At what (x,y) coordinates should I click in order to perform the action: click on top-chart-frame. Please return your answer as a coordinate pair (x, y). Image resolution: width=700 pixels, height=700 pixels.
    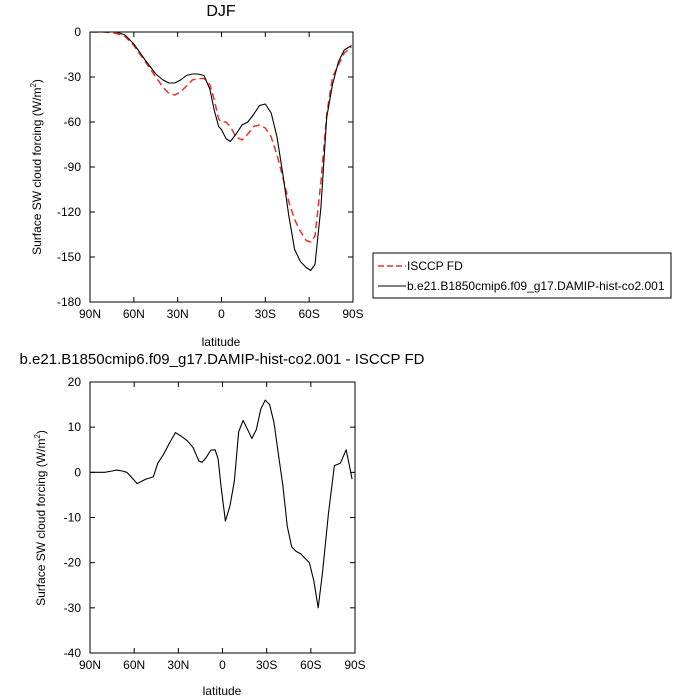
    Looking at the image, I should click on (221, 167).